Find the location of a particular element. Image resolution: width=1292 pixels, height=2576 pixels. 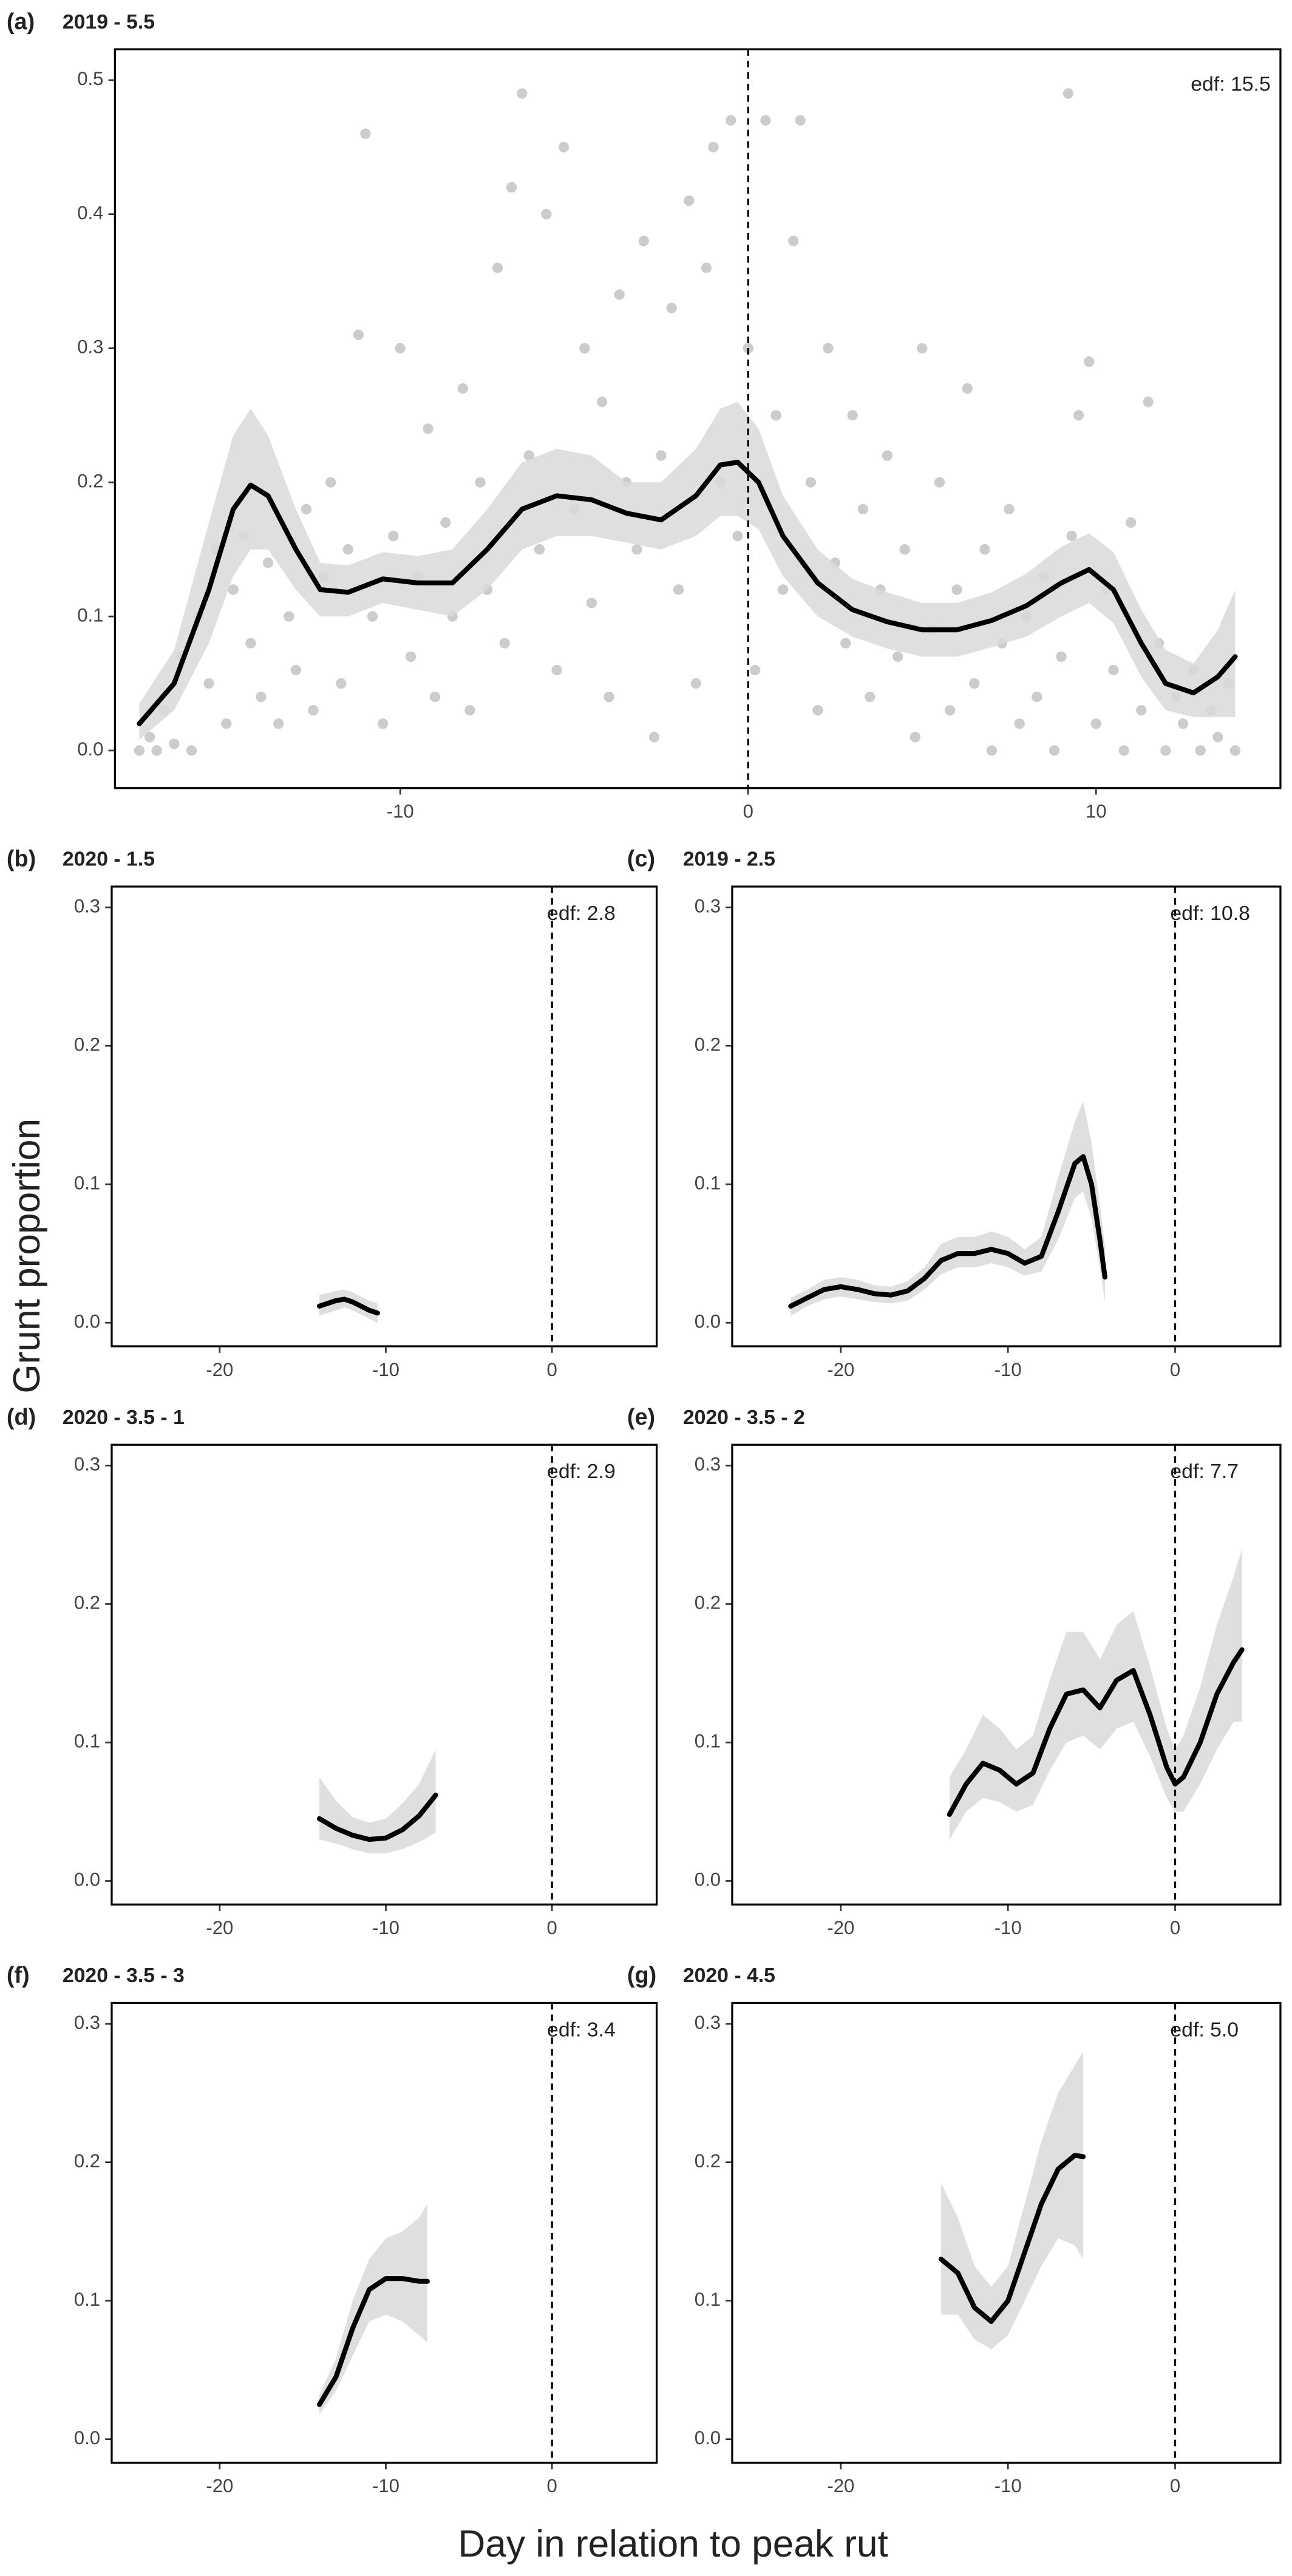

panel-label: (b) is located at coordinates (21, 860).